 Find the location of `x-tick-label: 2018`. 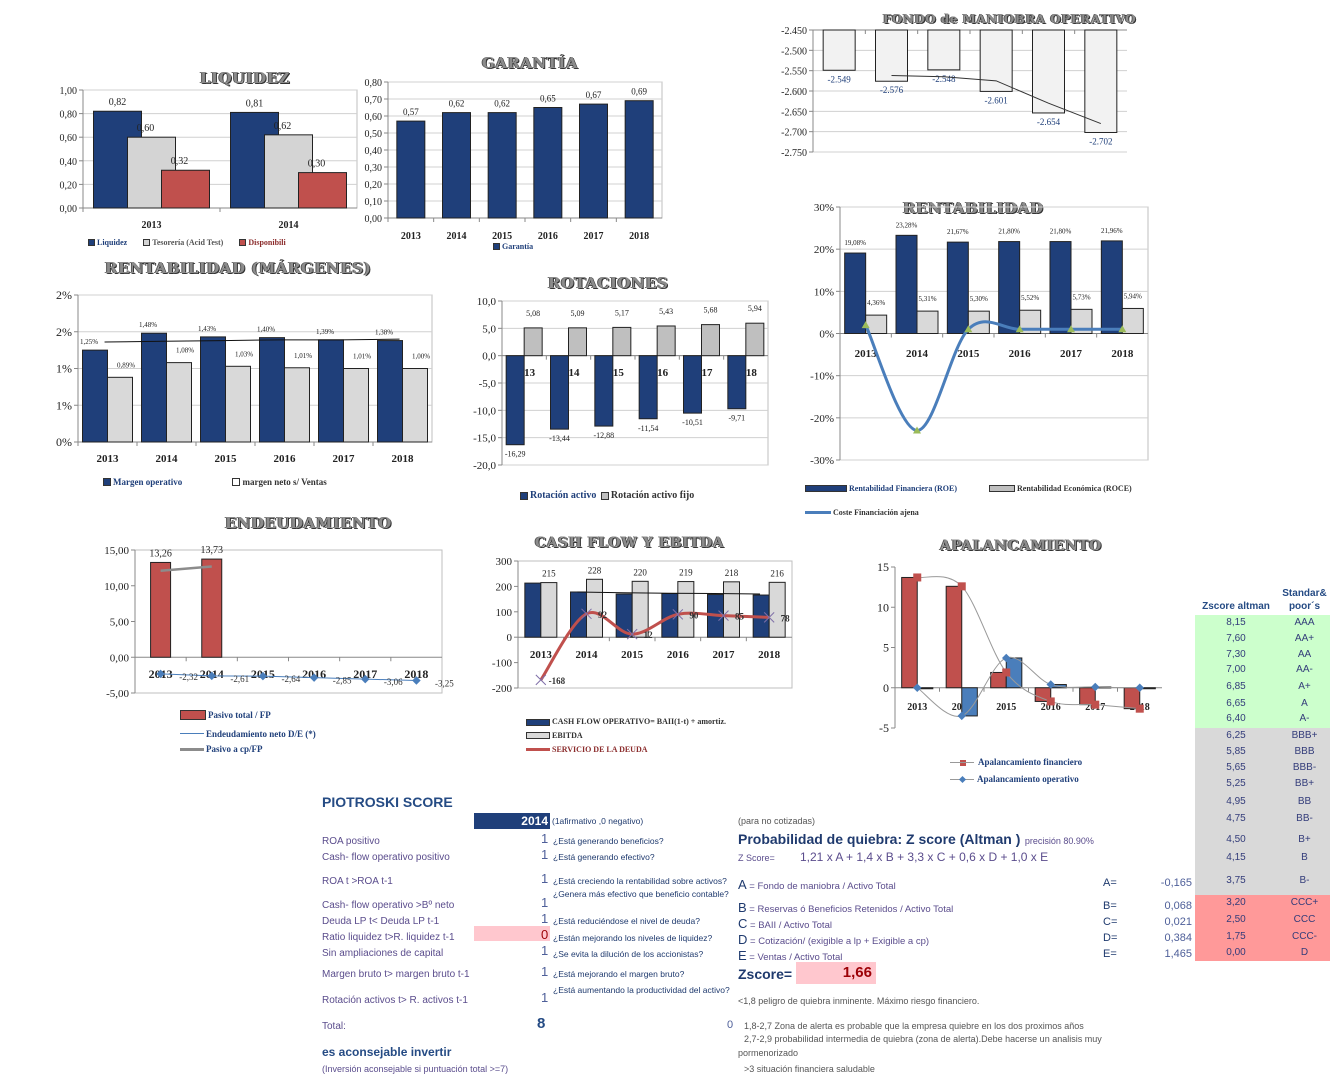

x-tick-label: 2018 is located at coordinates (403, 459).